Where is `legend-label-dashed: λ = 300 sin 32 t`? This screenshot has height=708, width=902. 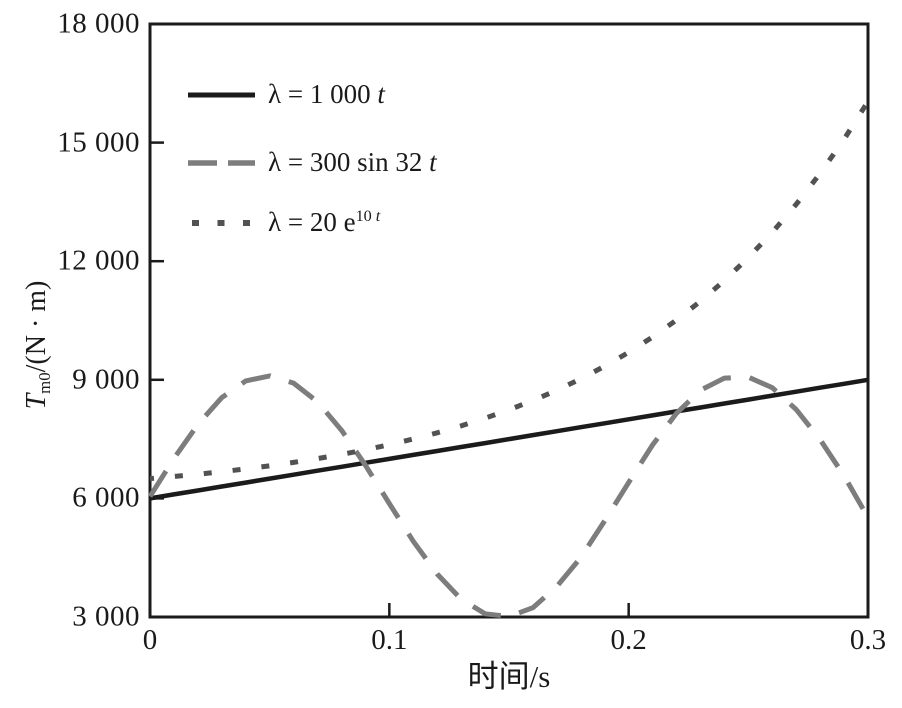 legend-label-dashed: λ = 300 sin 32 t is located at coordinates (352, 162).